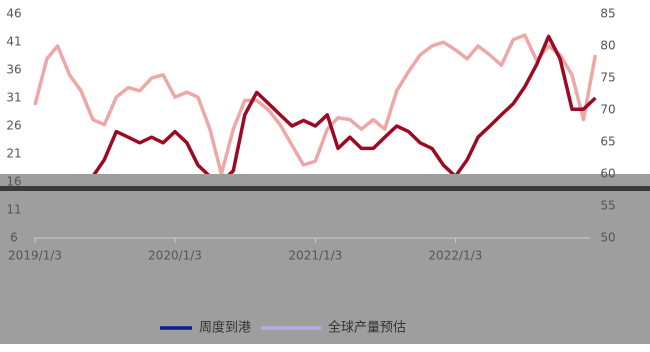 The height and width of the screenshot is (352, 650). Describe the element at coordinates (175, 256) in the screenshot. I see `x-tick-label: 2020/1/3` at that location.